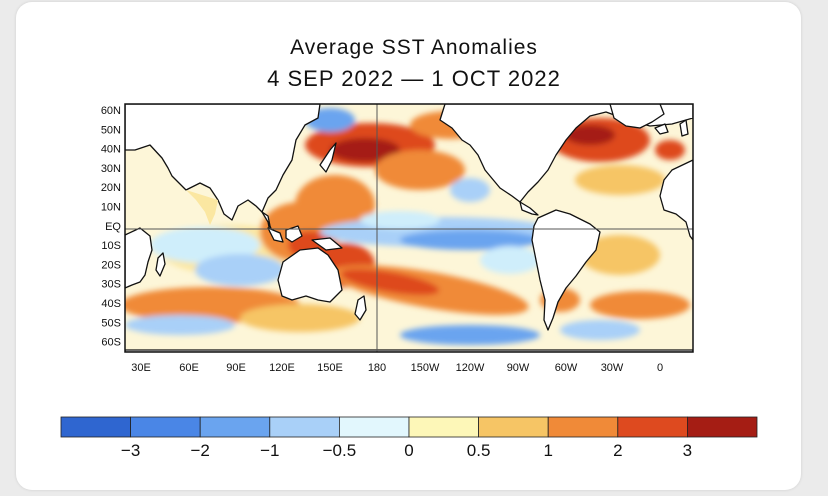 This screenshot has width=828, height=496. What do you see at coordinates (111, 130) in the screenshot?
I see `lat-label: 50N` at bounding box center [111, 130].